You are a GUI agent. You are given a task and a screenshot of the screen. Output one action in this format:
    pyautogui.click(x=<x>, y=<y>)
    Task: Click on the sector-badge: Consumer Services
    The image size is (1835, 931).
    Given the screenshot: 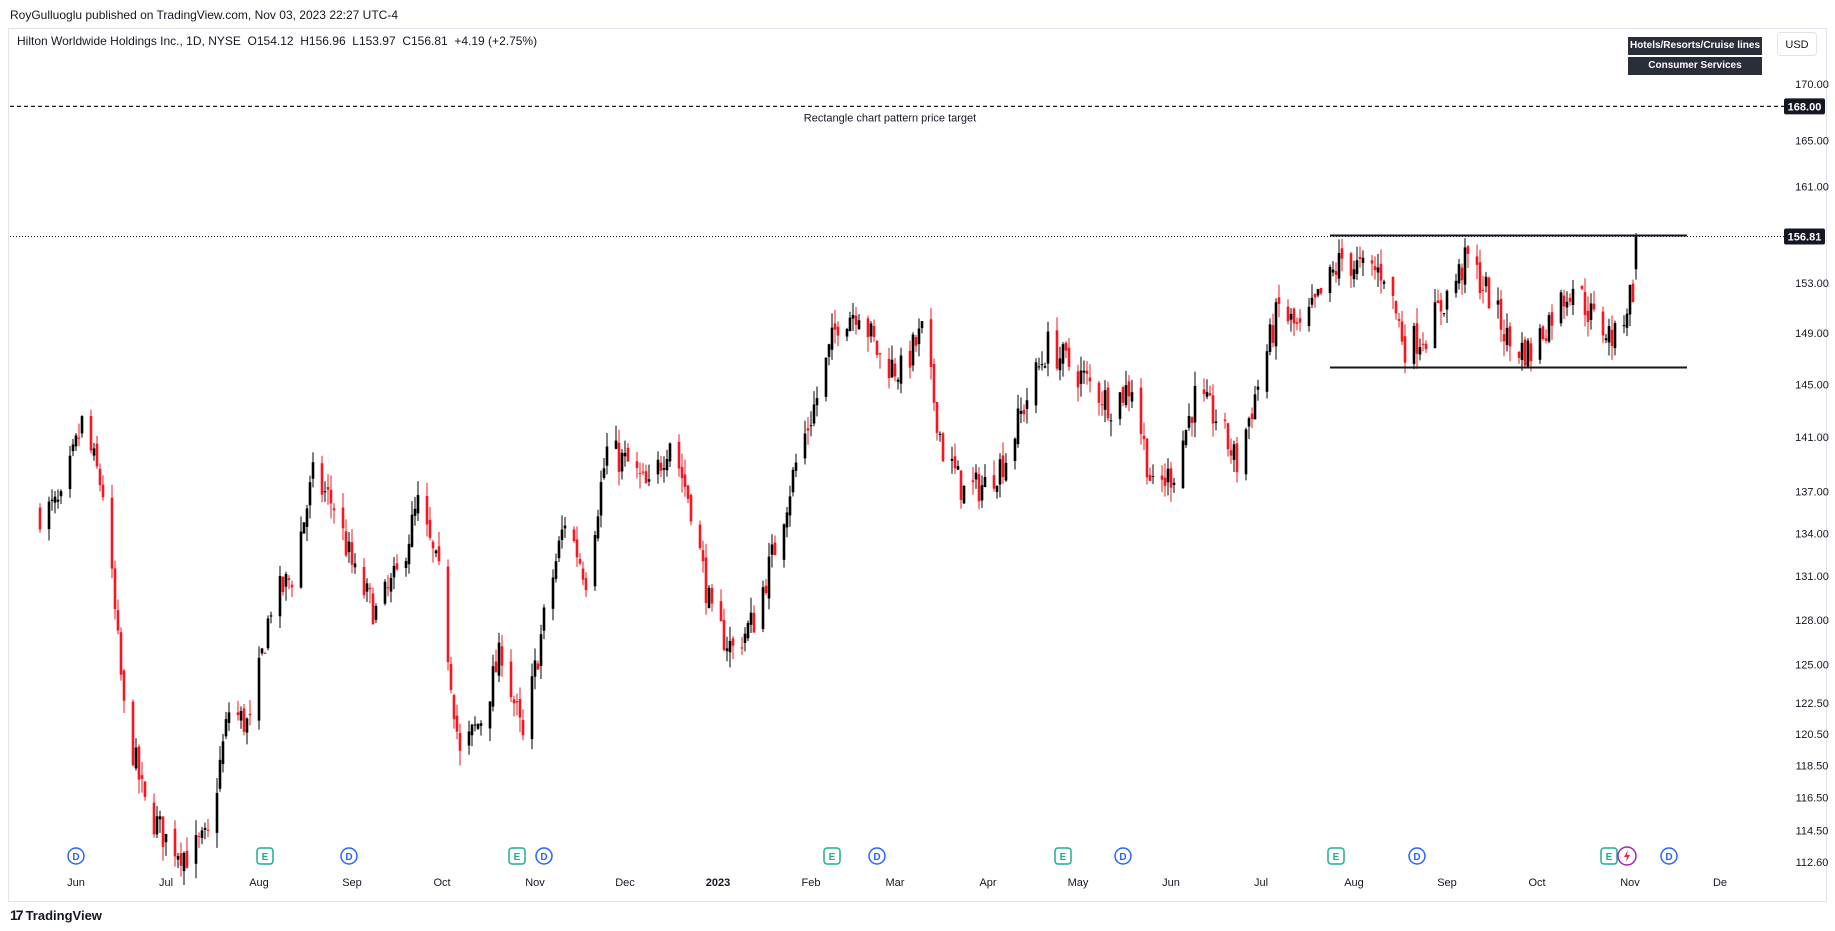 What is the action you would take?
    pyautogui.click(x=1695, y=66)
    